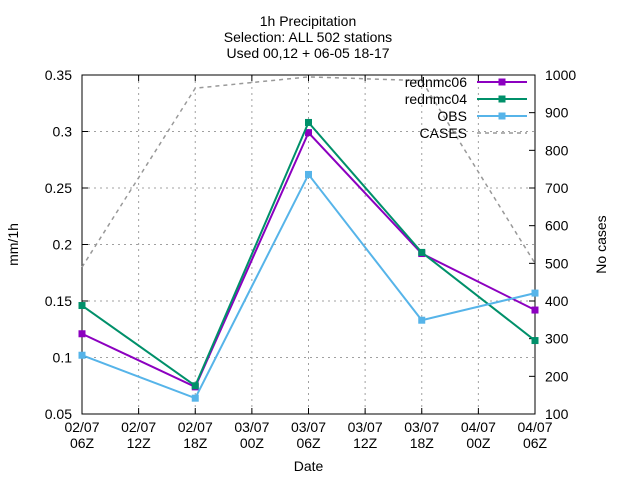 The width and height of the screenshot is (640, 480). I want to click on chart-title-line: Selection: ALL 502 stations, so click(308, 37).